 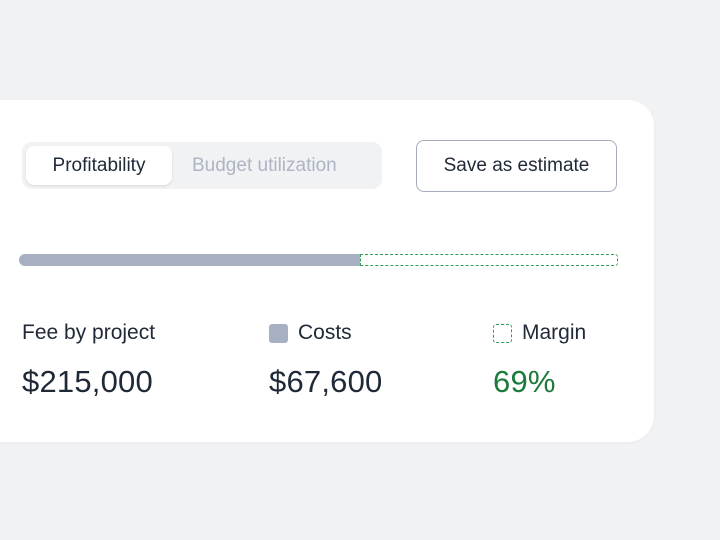 I want to click on costs-stat: Costs $67,600, so click(x=325, y=360).